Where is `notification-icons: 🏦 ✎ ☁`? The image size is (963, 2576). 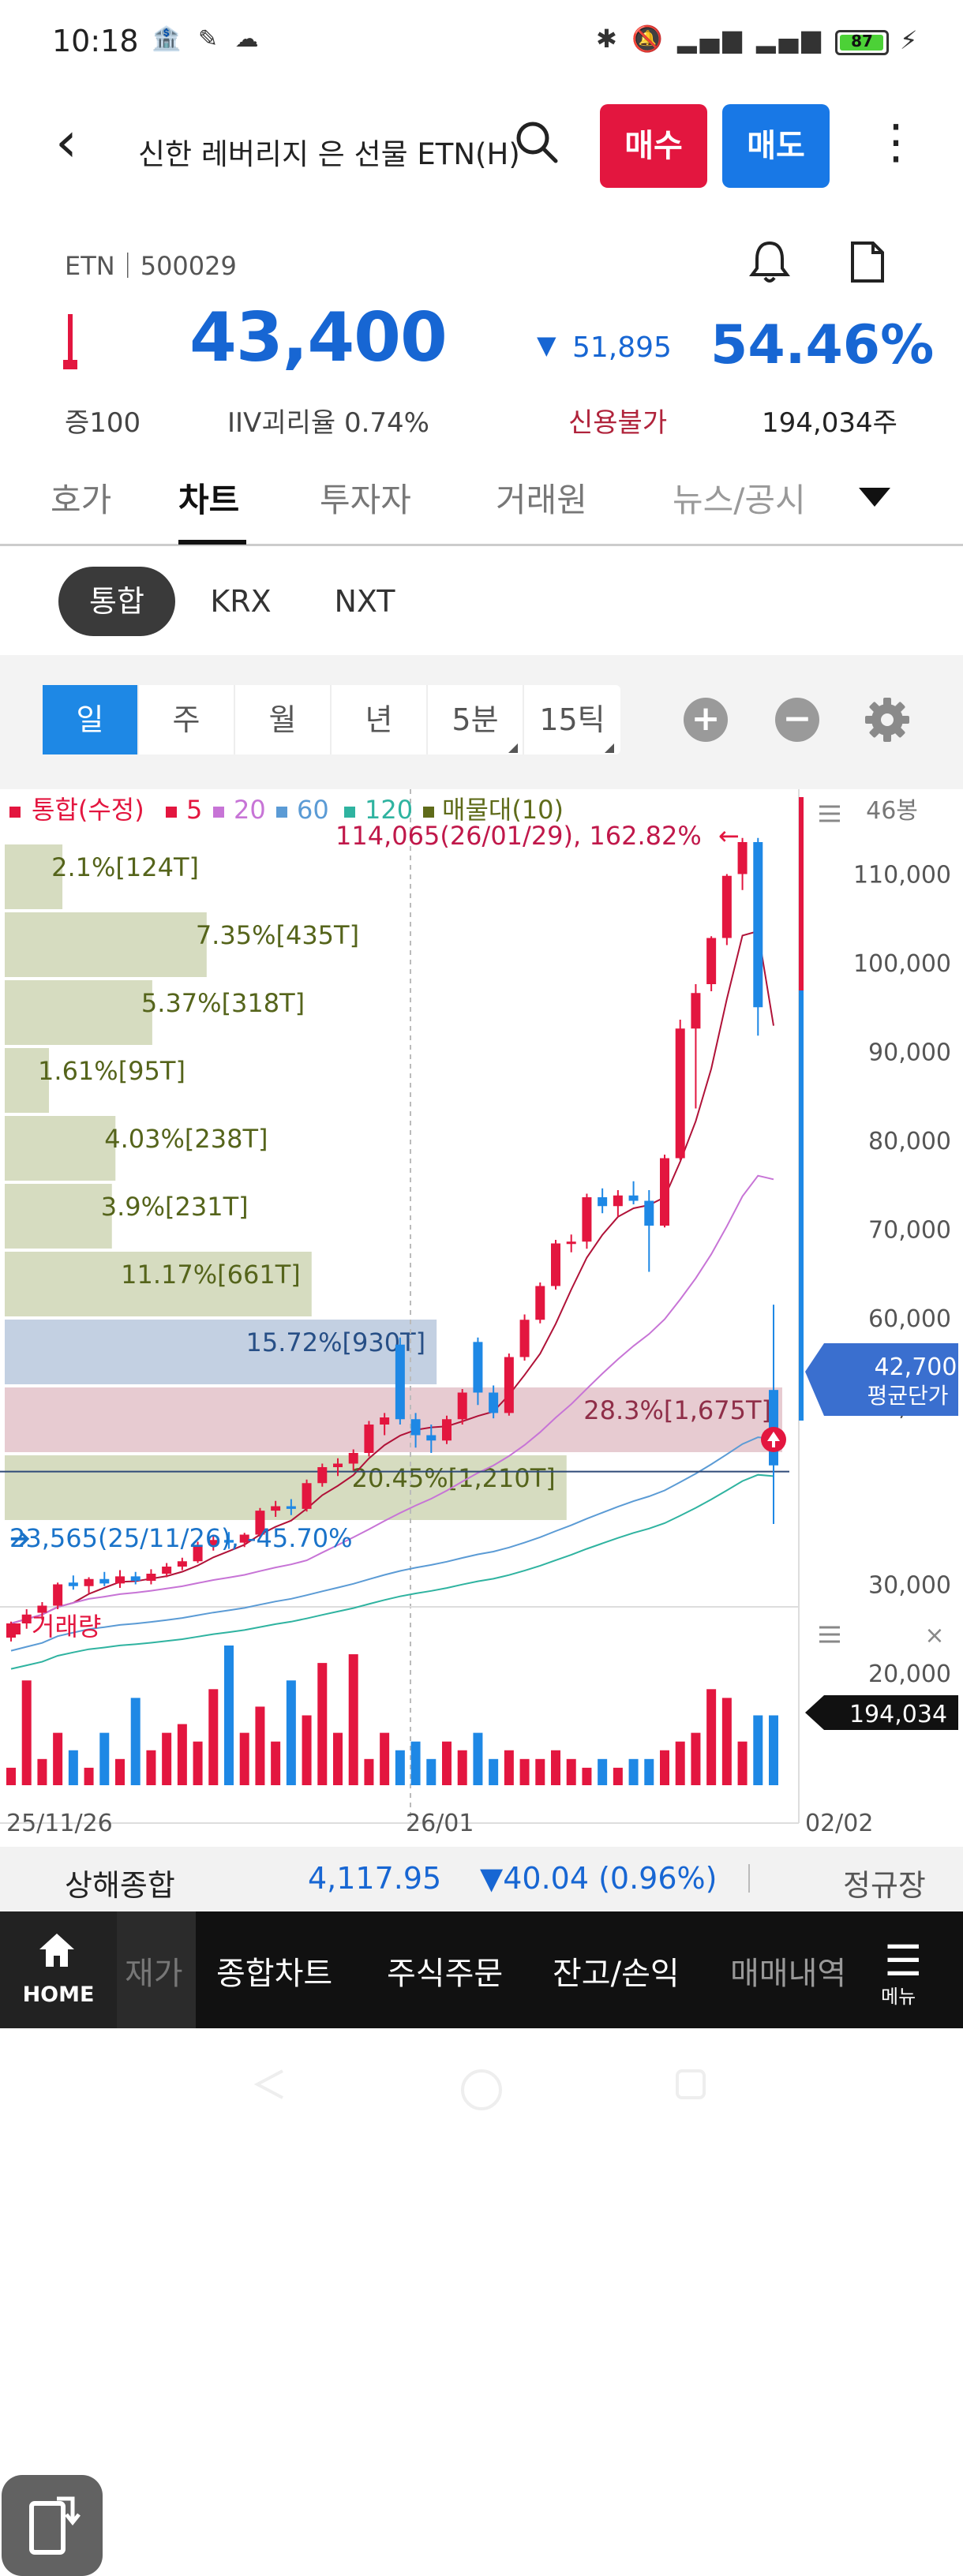
notification-icons: 🏦 ✎ ☁ is located at coordinates (208, 39).